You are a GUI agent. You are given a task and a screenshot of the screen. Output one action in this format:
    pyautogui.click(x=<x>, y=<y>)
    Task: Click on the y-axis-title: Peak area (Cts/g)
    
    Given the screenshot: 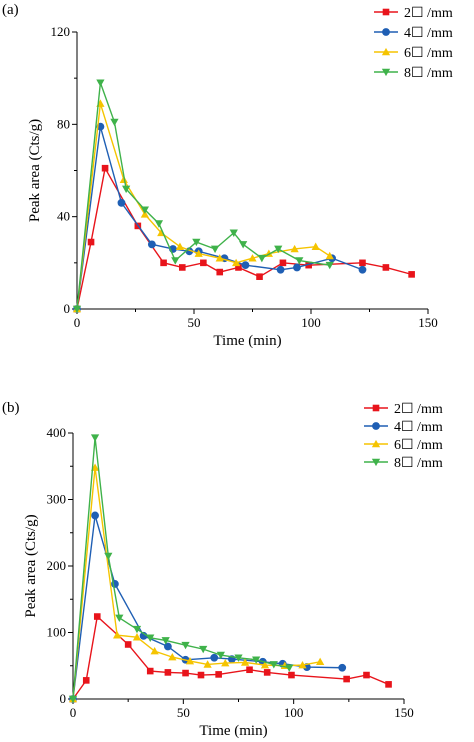 What is the action you would take?
    pyautogui.click(x=31, y=565)
    